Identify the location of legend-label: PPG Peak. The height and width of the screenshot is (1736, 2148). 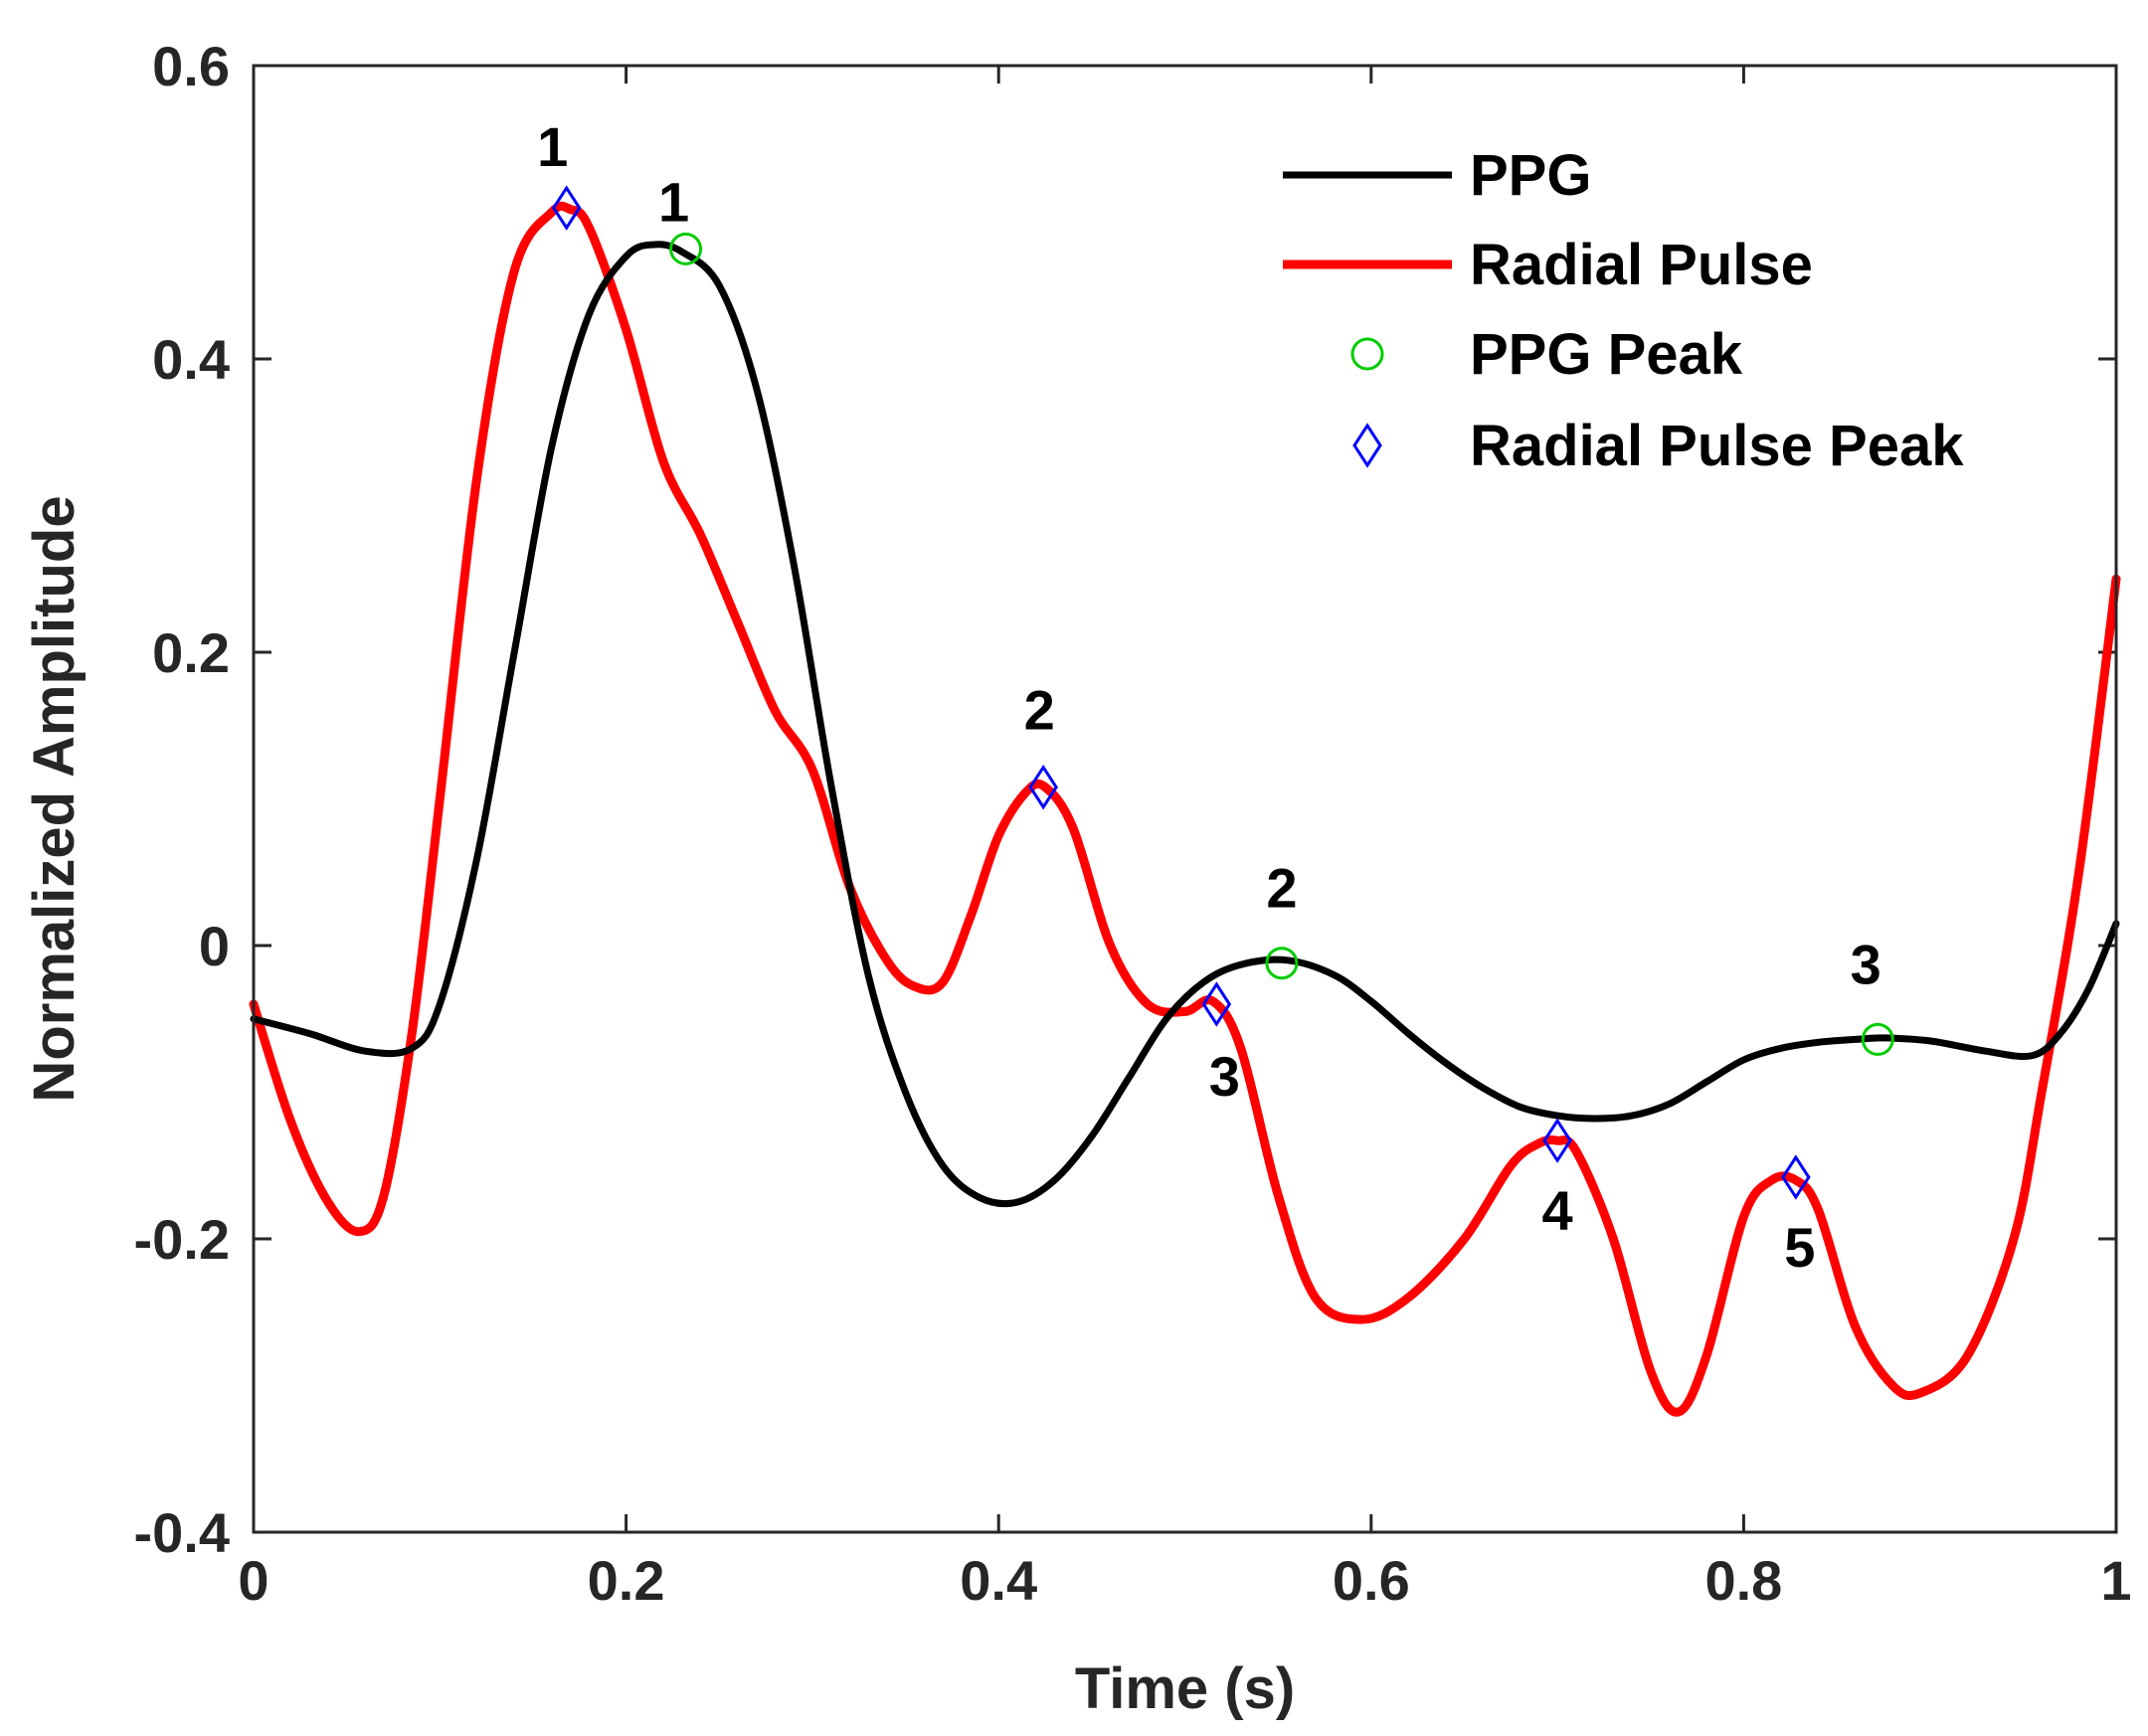
(1607, 354).